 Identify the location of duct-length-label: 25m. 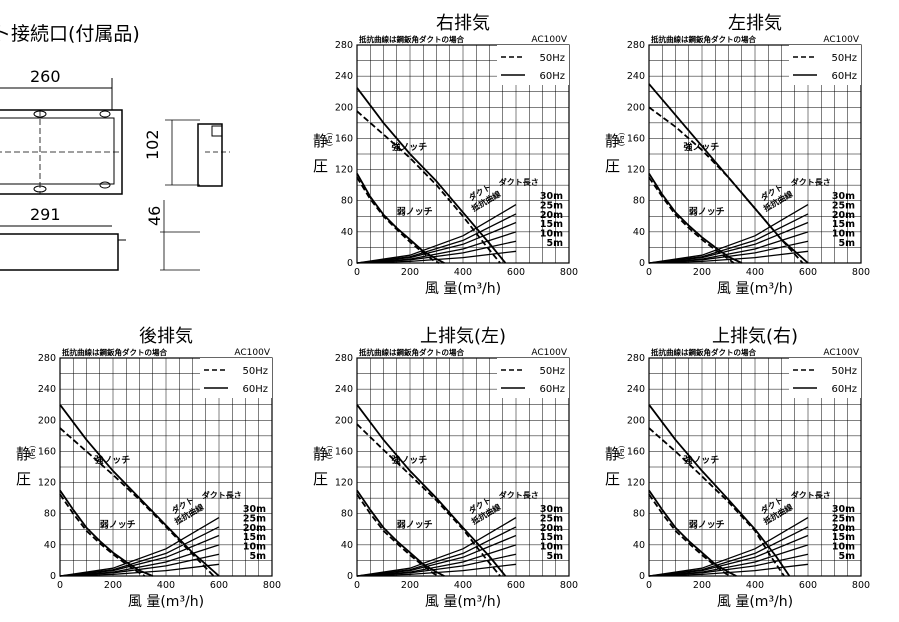
(254, 519).